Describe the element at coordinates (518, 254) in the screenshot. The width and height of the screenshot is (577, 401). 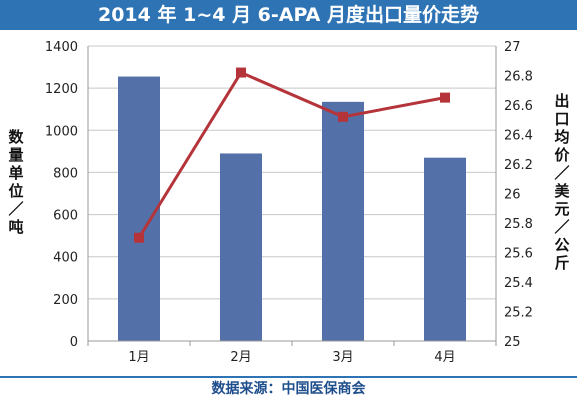
I see `y2-tick-label: 25.6` at that location.